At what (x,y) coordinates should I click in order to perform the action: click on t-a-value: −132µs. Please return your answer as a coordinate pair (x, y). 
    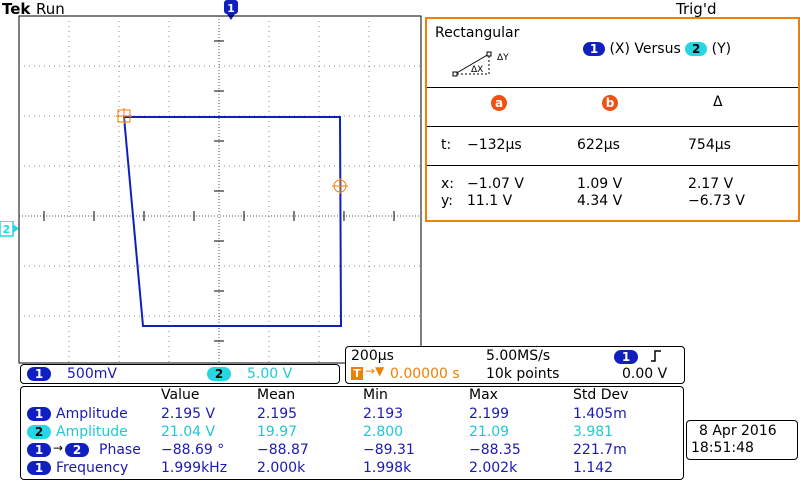
    Looking at the image, I should click on (494, 145).